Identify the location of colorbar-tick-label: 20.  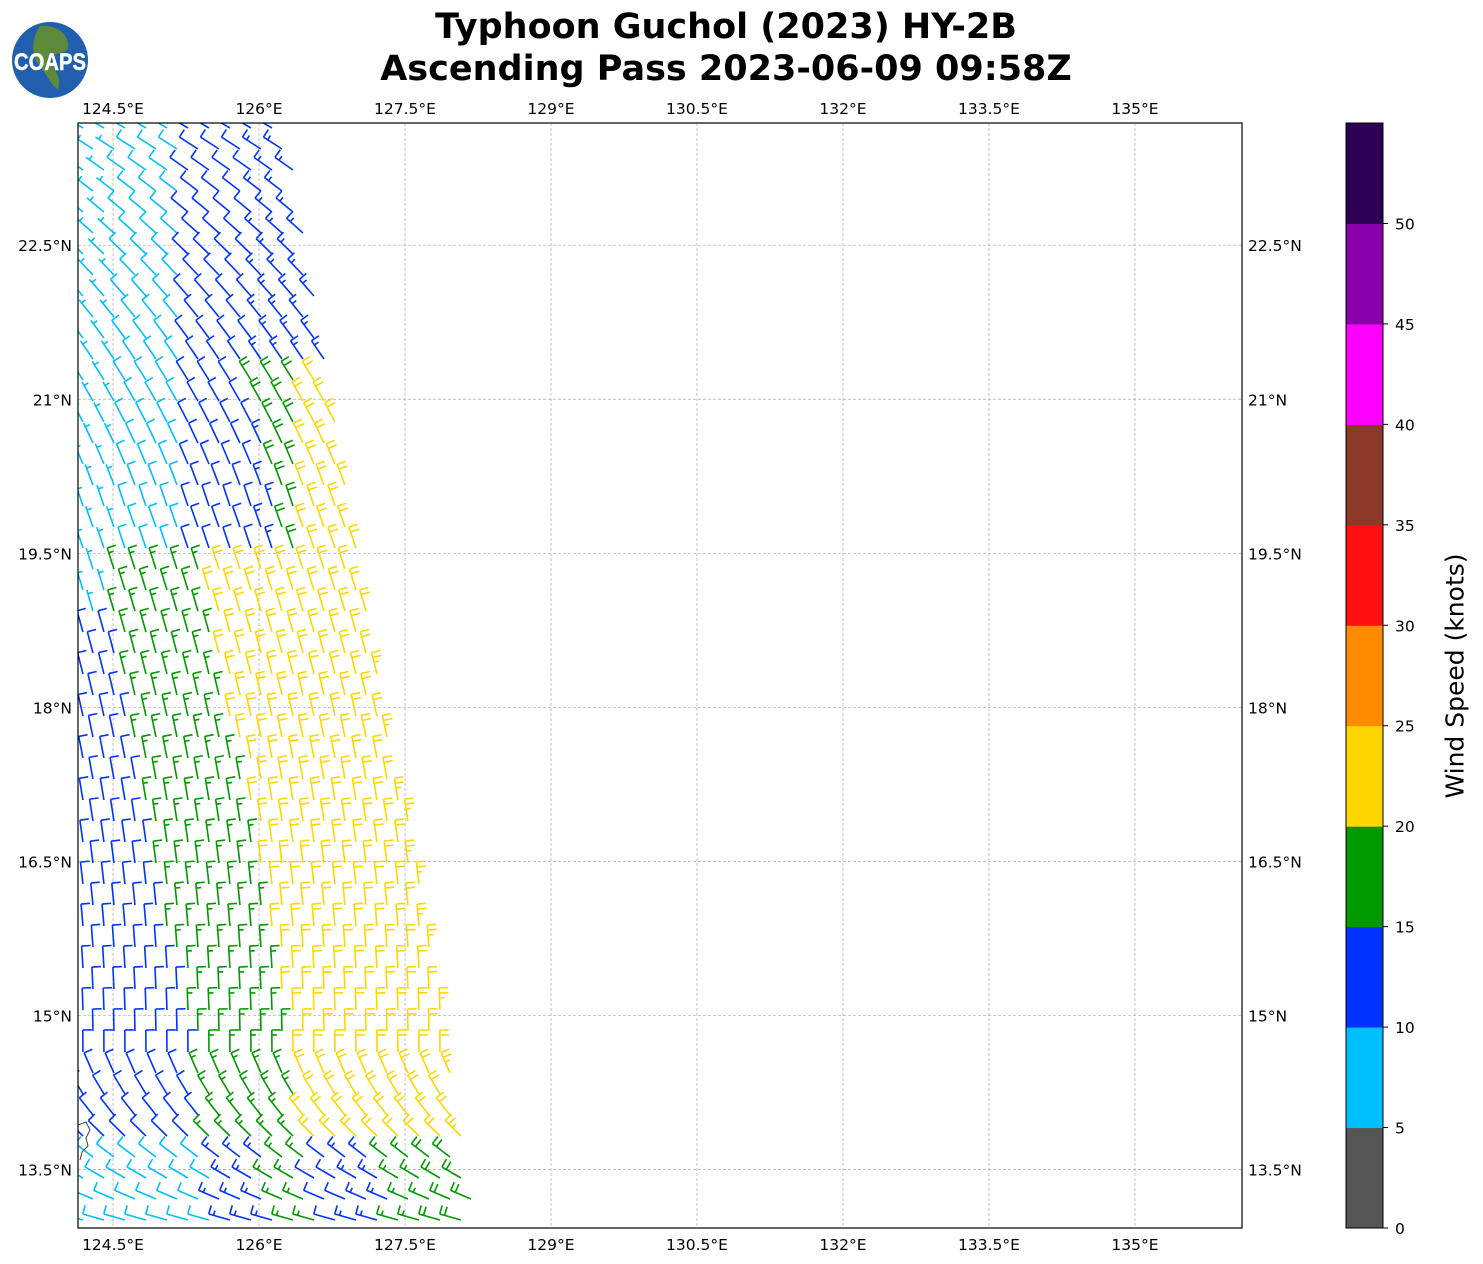
(1405, 827).